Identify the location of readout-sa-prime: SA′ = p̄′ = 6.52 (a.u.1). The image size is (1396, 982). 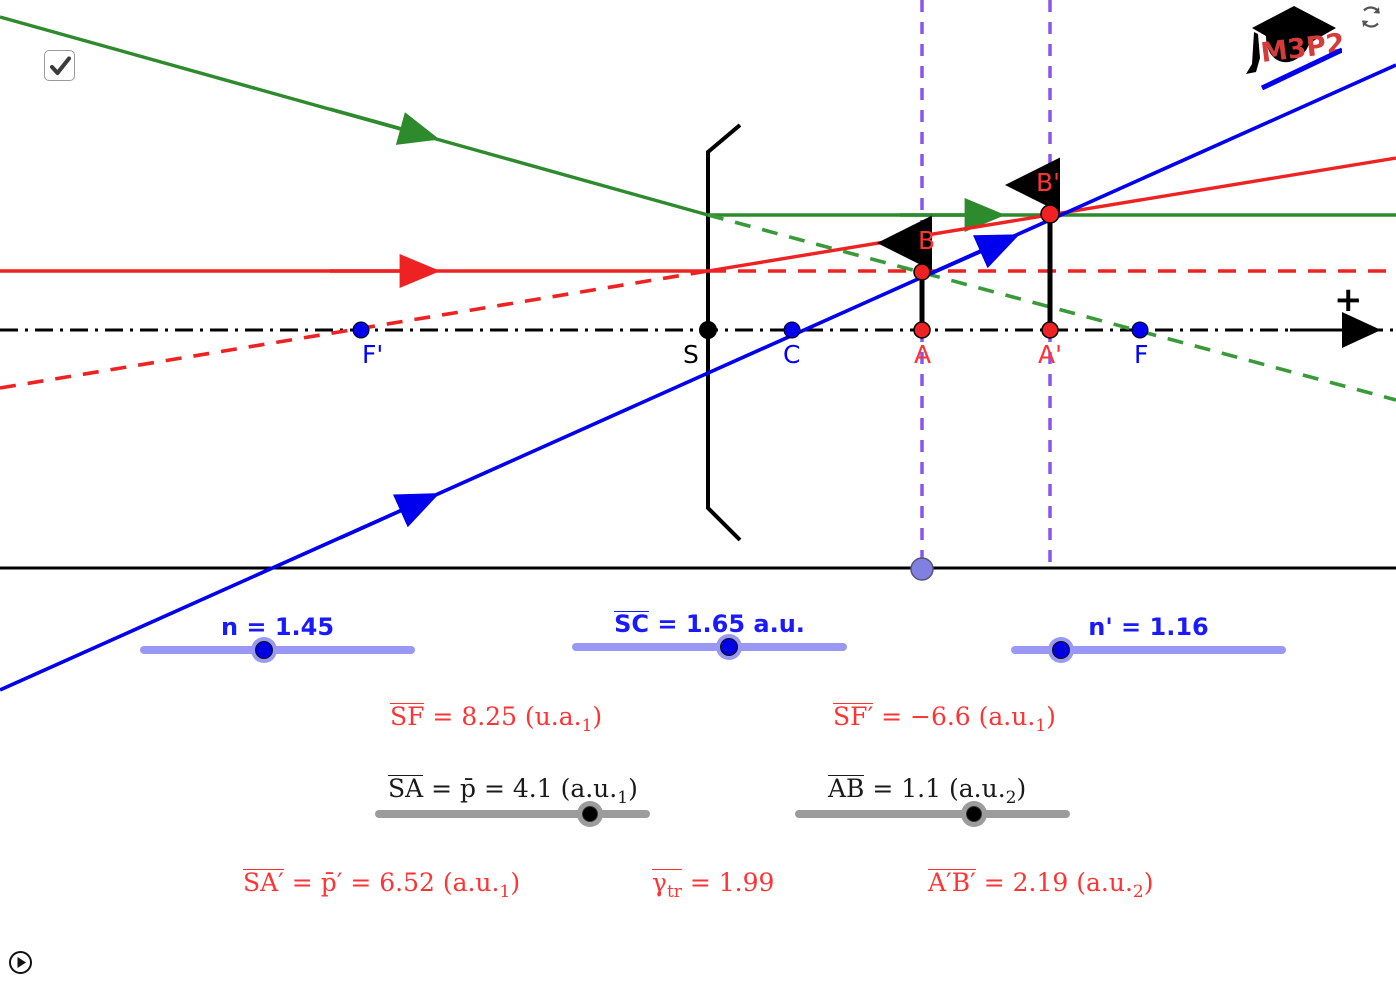
(381, 885).